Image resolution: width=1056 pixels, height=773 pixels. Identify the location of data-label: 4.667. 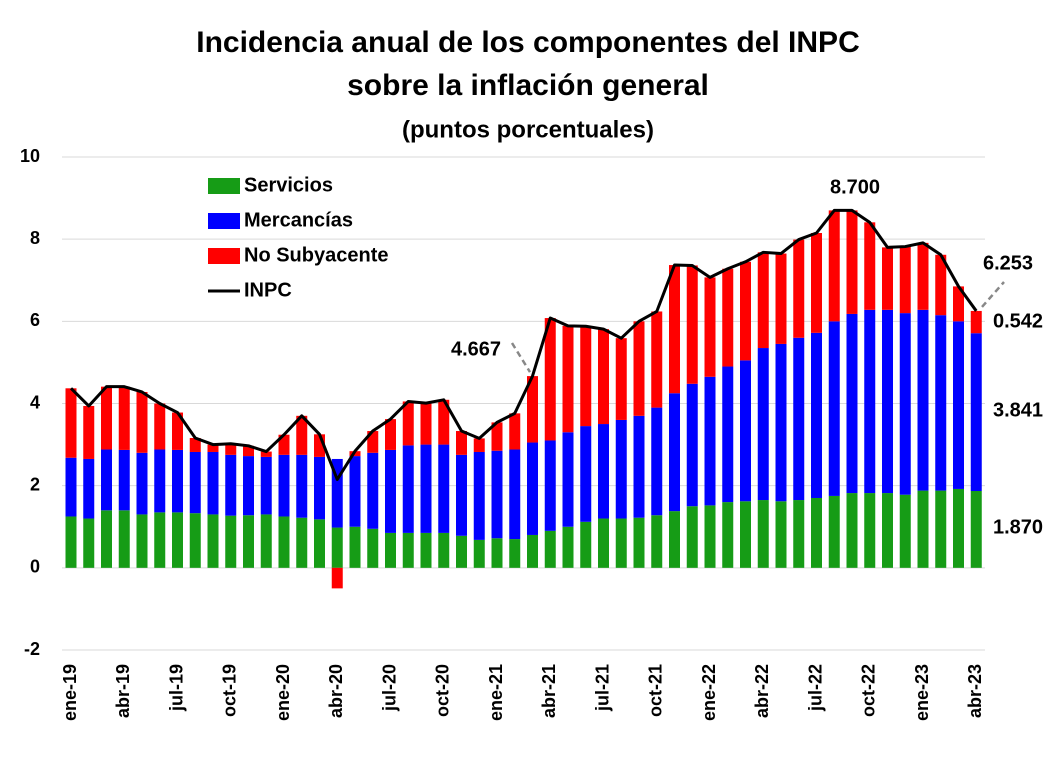
(476, 349).